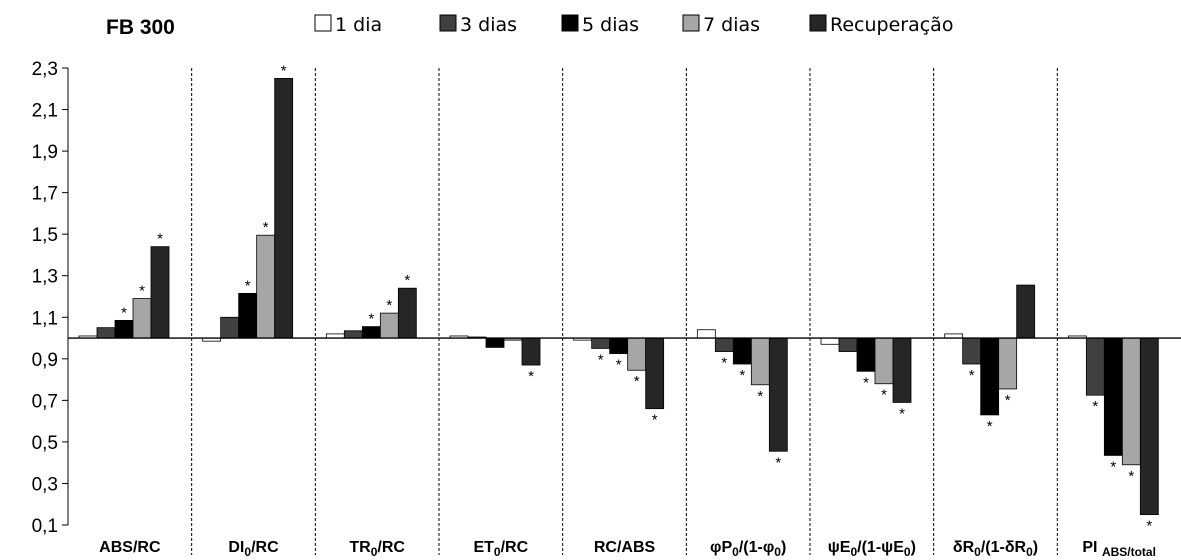 Image resolution: width=1181 pixels, height=560 pixels. What do you see at coordinates (377, 549) in the screenshot?
I see `x-category-label: TR0​/RC` at bounding box center [377, 549].